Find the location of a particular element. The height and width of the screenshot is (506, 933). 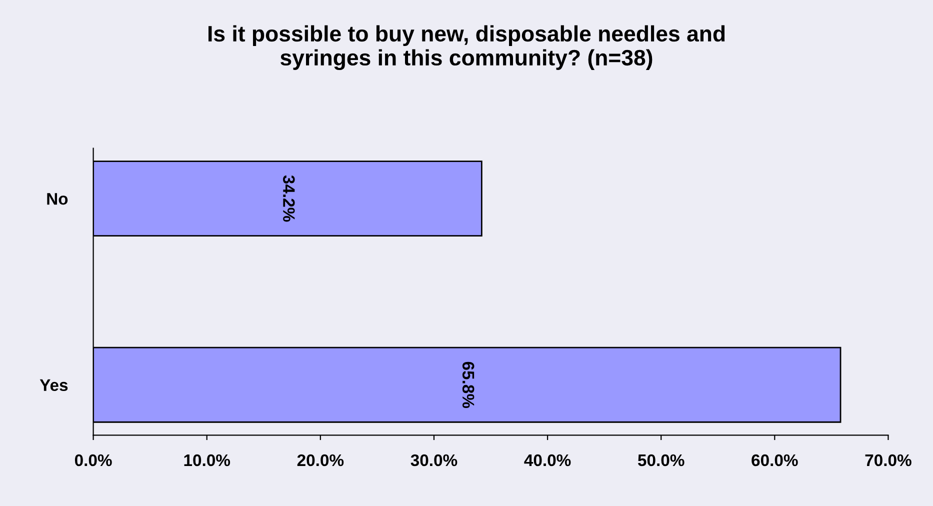

data-label: 34.2% is located at coordinates (288, 198).